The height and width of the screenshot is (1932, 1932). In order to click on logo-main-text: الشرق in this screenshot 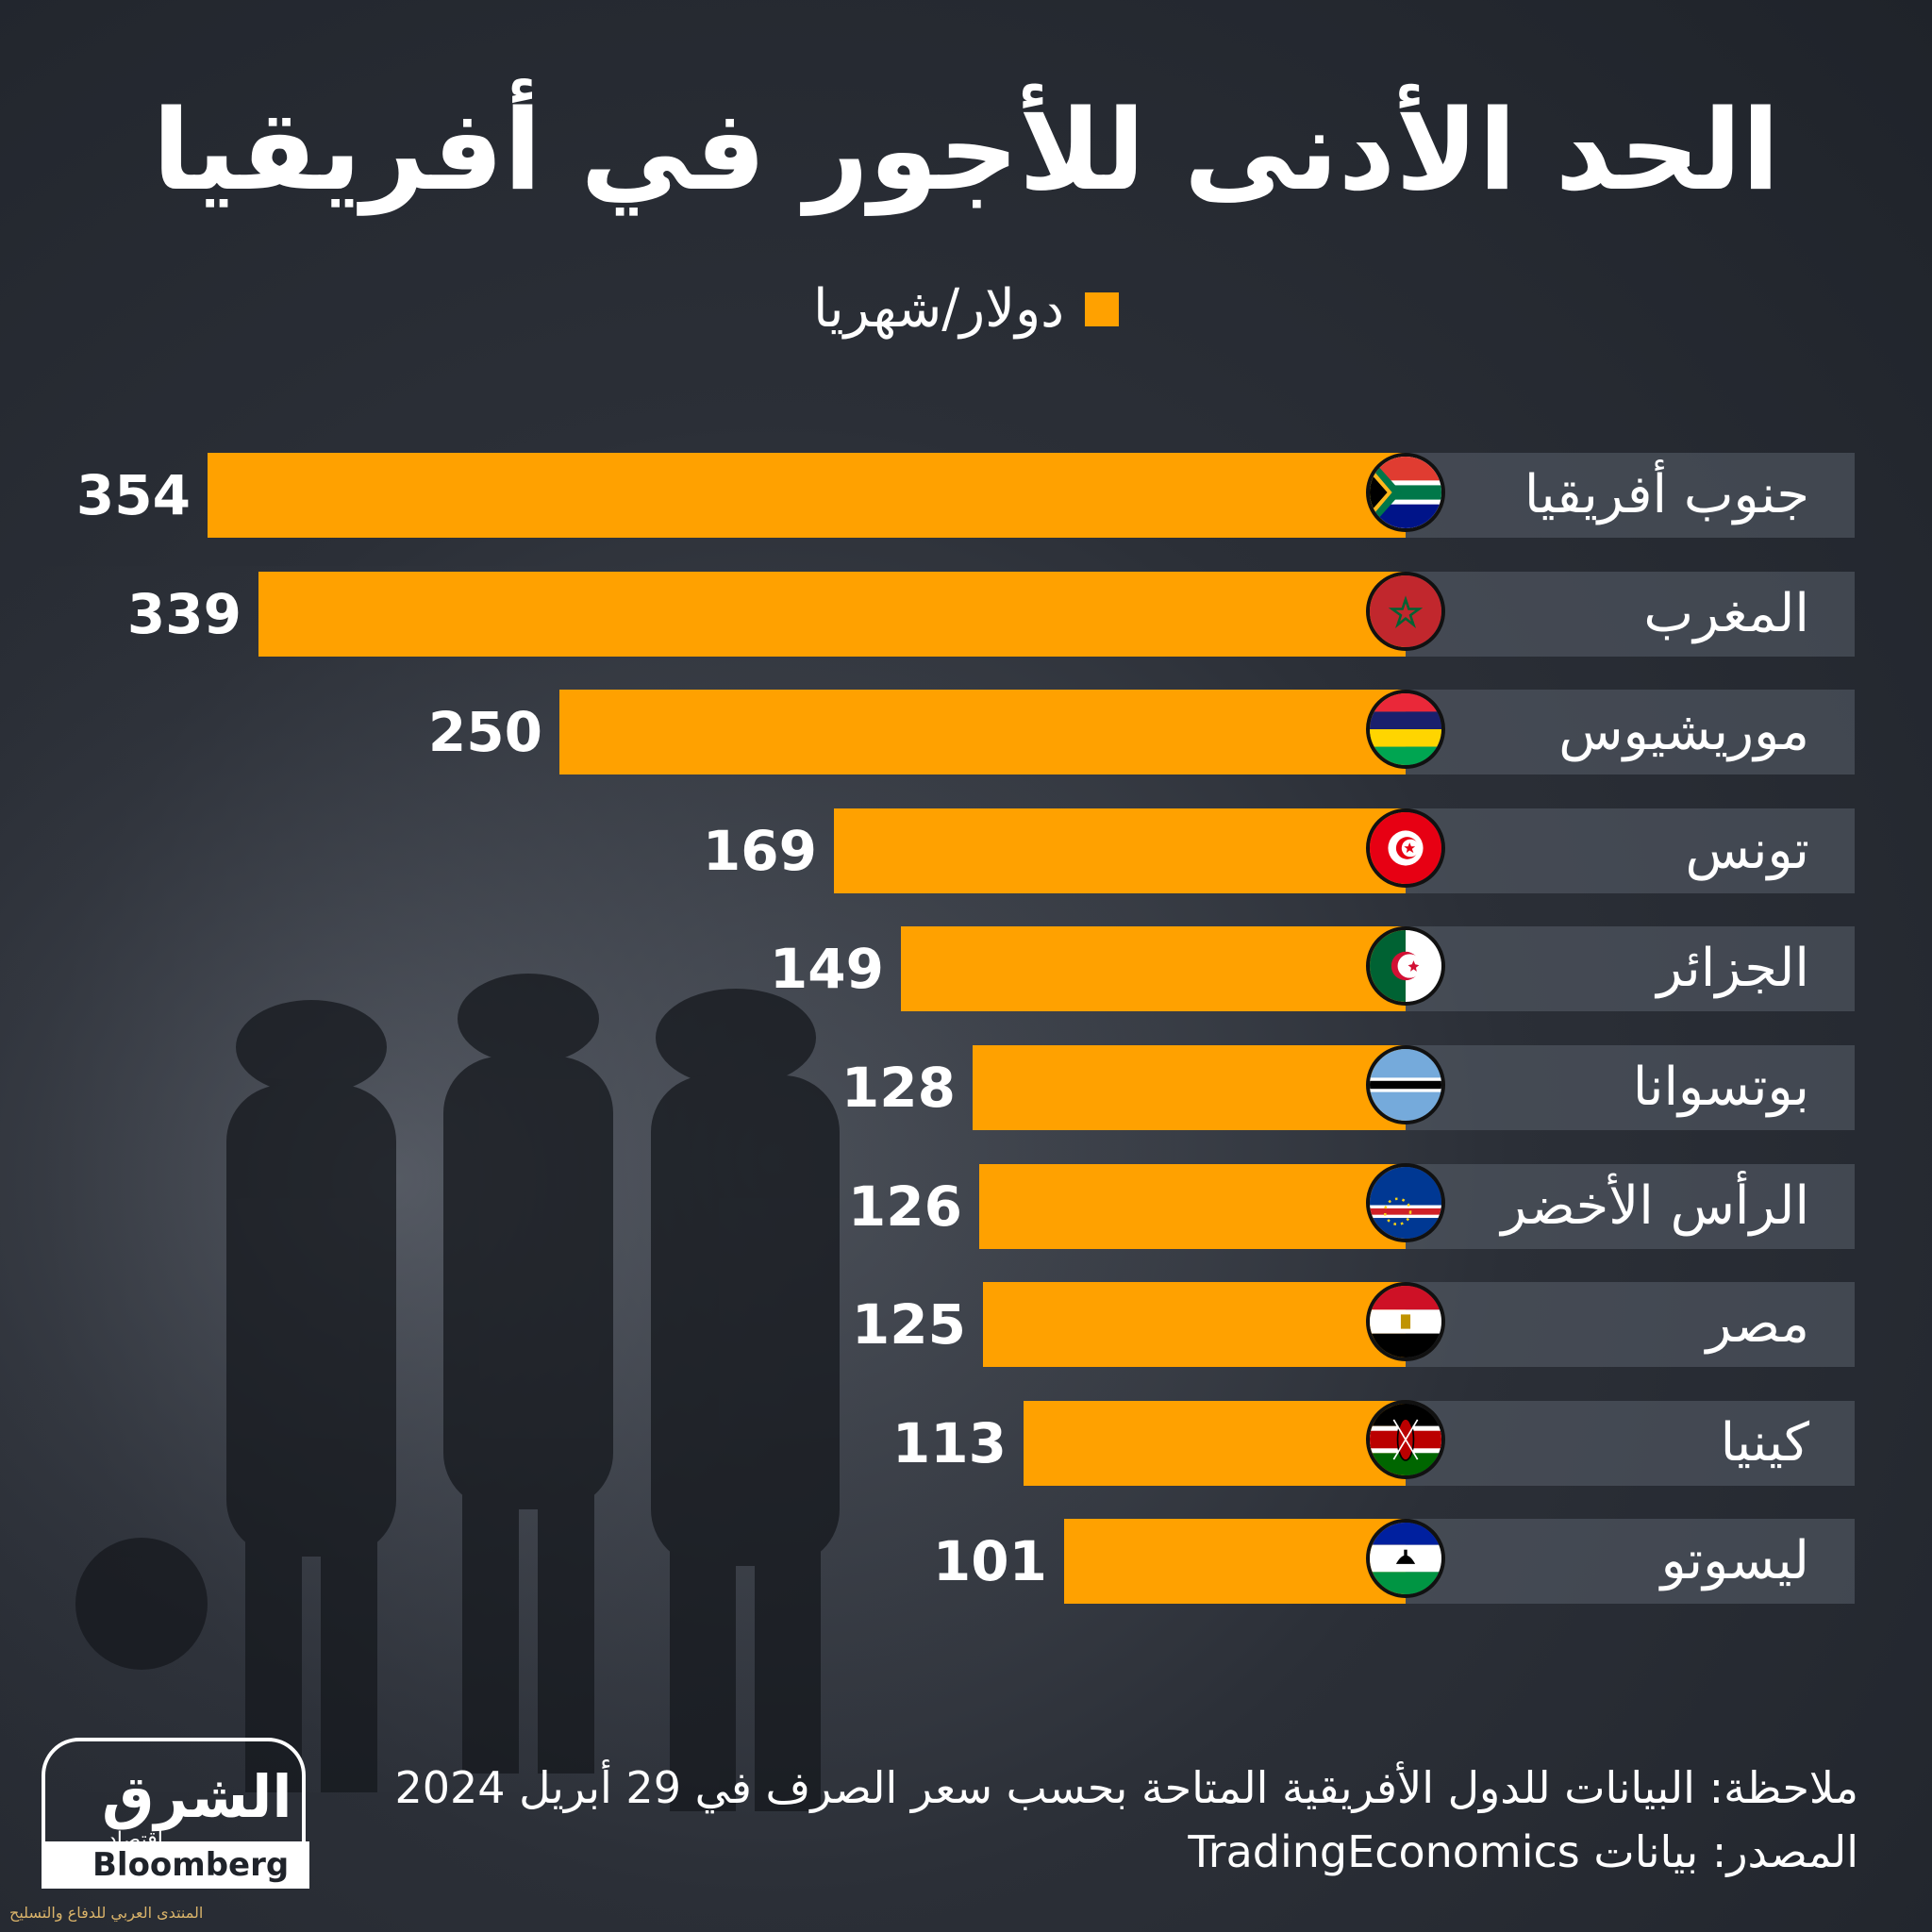, I will do `click(197, 1797)`.